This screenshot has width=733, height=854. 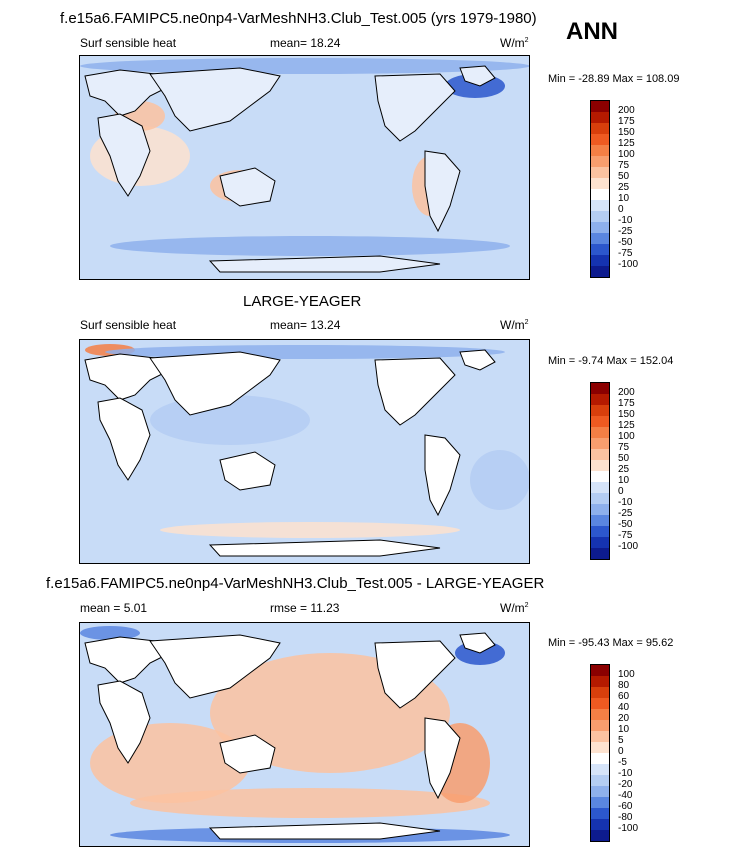 What do you see at coordinates (611, 643) in the screenshot?
I see `panel3-minmax: Min = -95.43 Max = 95.62` at bounding box center [611, 643].